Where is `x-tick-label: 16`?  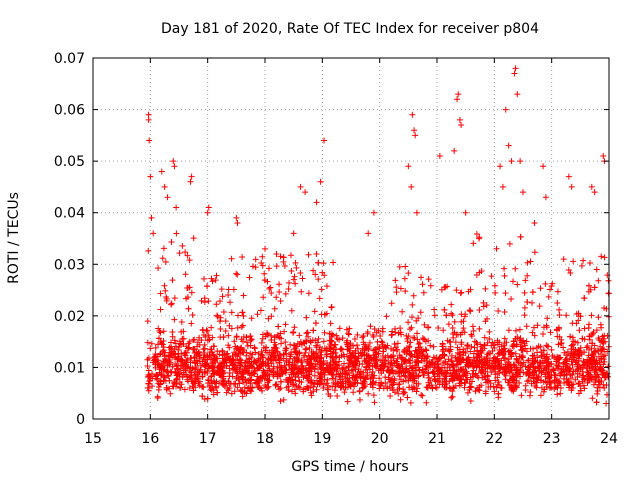 x-tick-label: 16 is located at coordinates (150, 439).